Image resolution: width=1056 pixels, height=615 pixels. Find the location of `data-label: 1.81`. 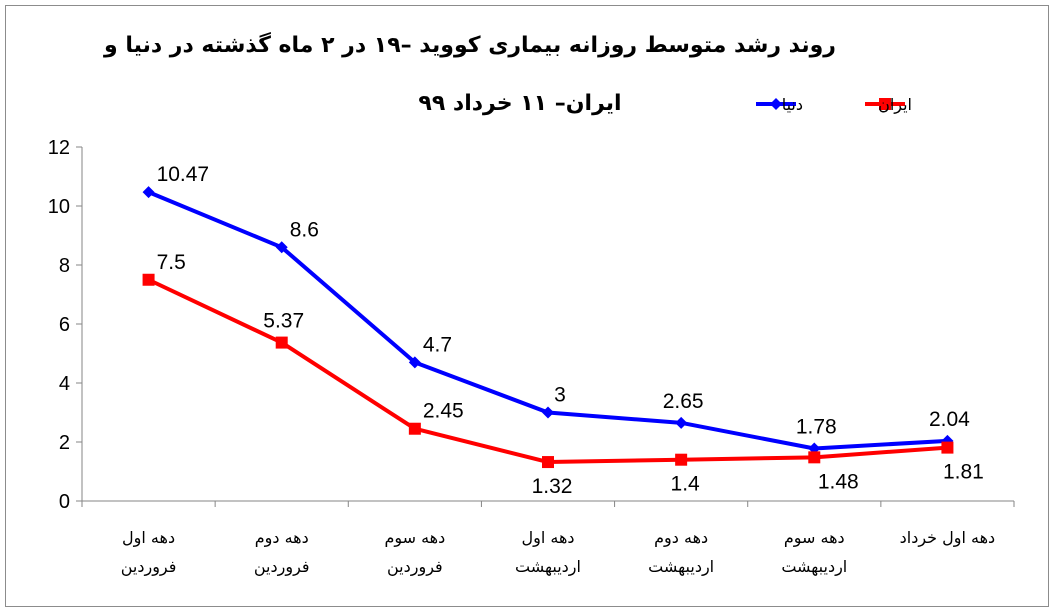

data-label: 1.81 is located at coordinates (963, 472).